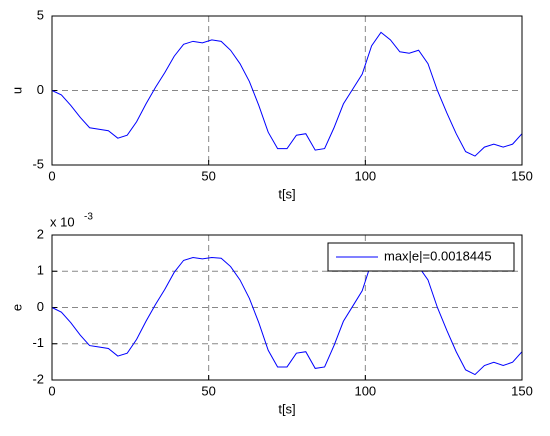 The image size is (550, 436). What do you see at coordinates (62, 221) in the screenshot?
I see `exponent-base: x 10` at bounding box center [62, 221].